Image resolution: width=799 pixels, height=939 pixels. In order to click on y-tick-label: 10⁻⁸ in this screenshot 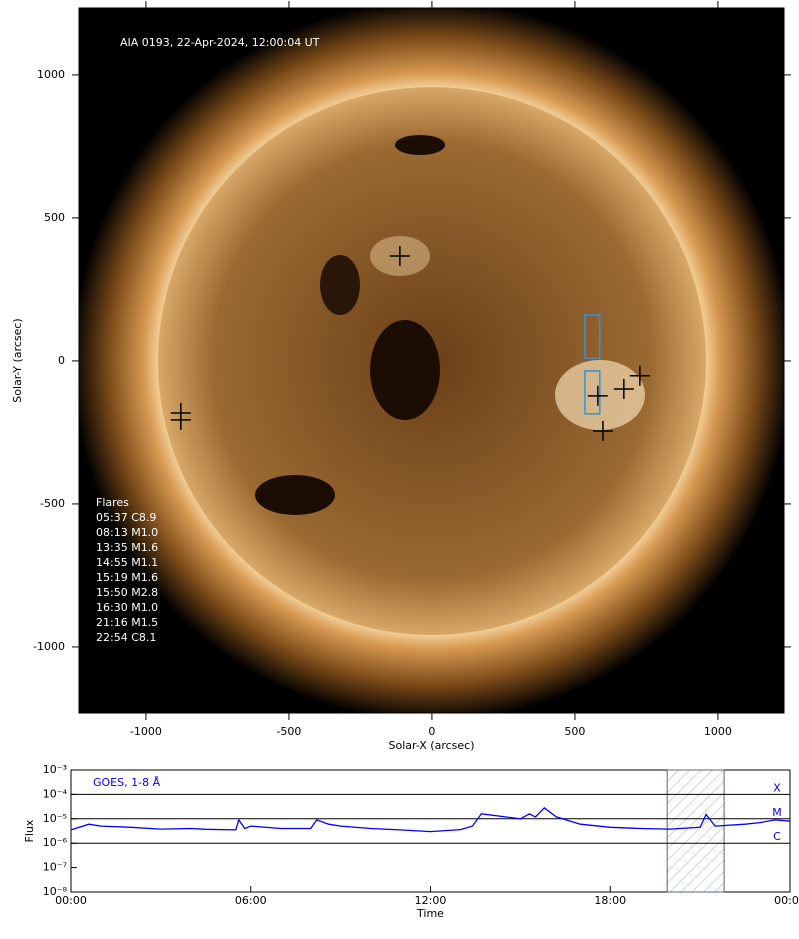, I will do `click(55, 891)`.